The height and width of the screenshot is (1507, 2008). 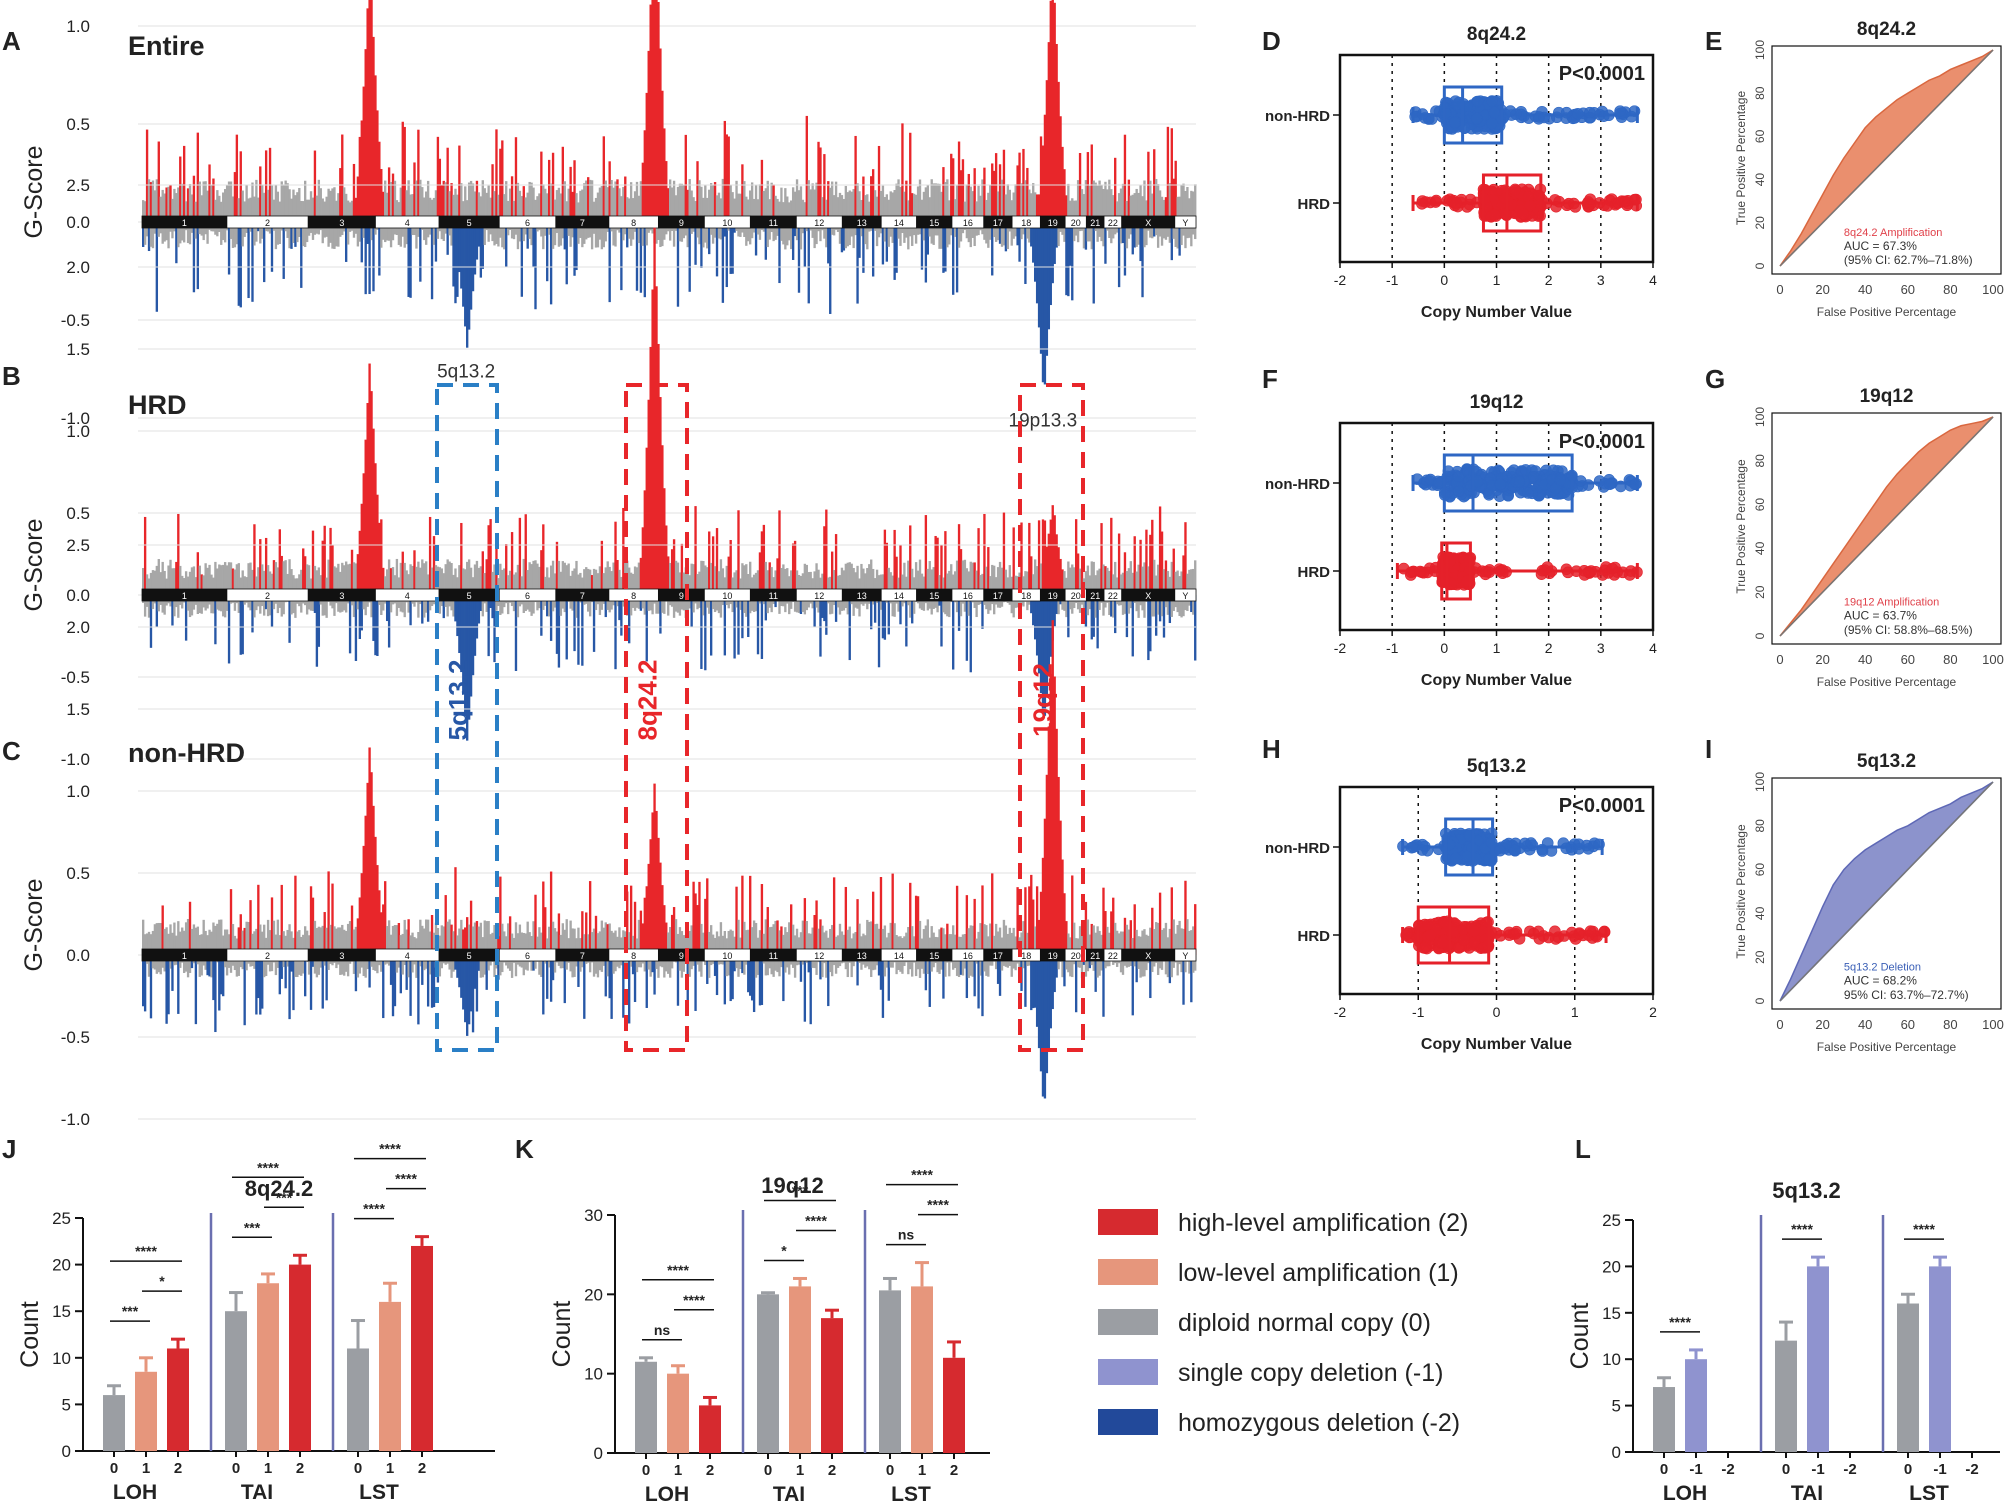 I want to click on panel-title: 5q13.2, so click(x=1496, y=766).